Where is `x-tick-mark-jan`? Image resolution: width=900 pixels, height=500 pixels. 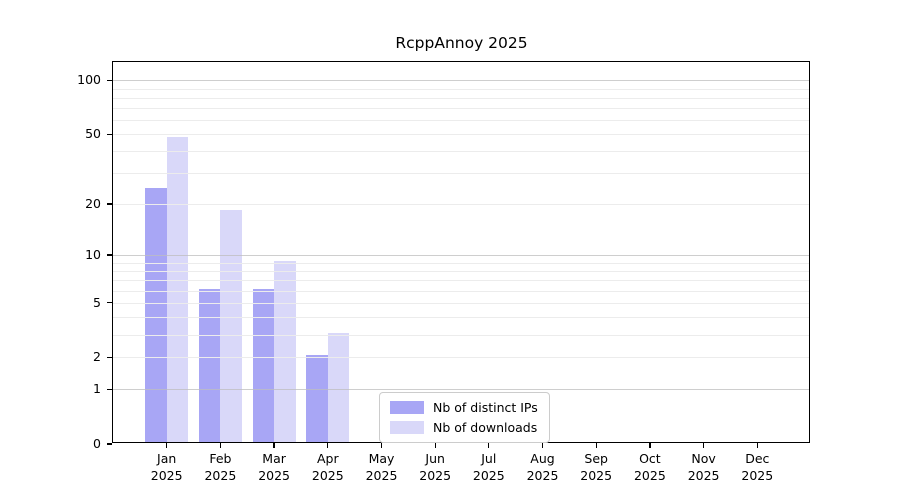 x-tick-mark-jan is located at coordinates (167, 445).